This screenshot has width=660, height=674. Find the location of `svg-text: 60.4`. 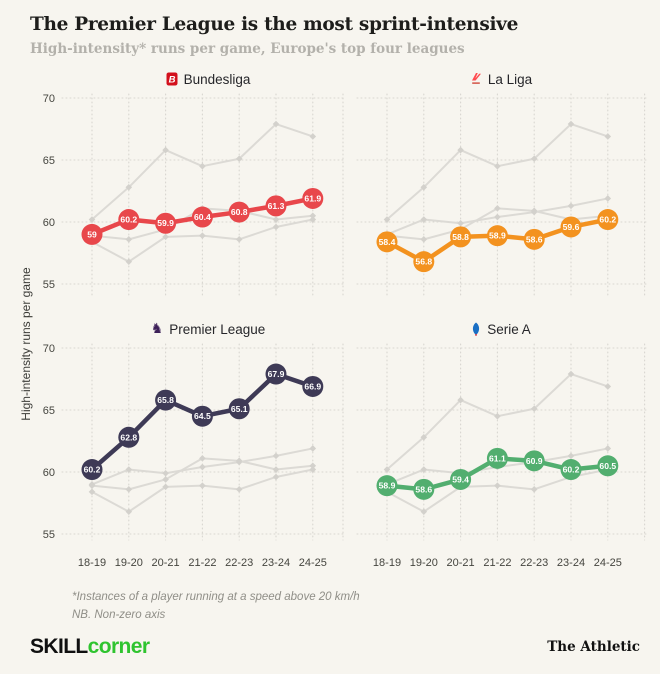

svg-text: 60.4 is located at coordinates (202, 217).